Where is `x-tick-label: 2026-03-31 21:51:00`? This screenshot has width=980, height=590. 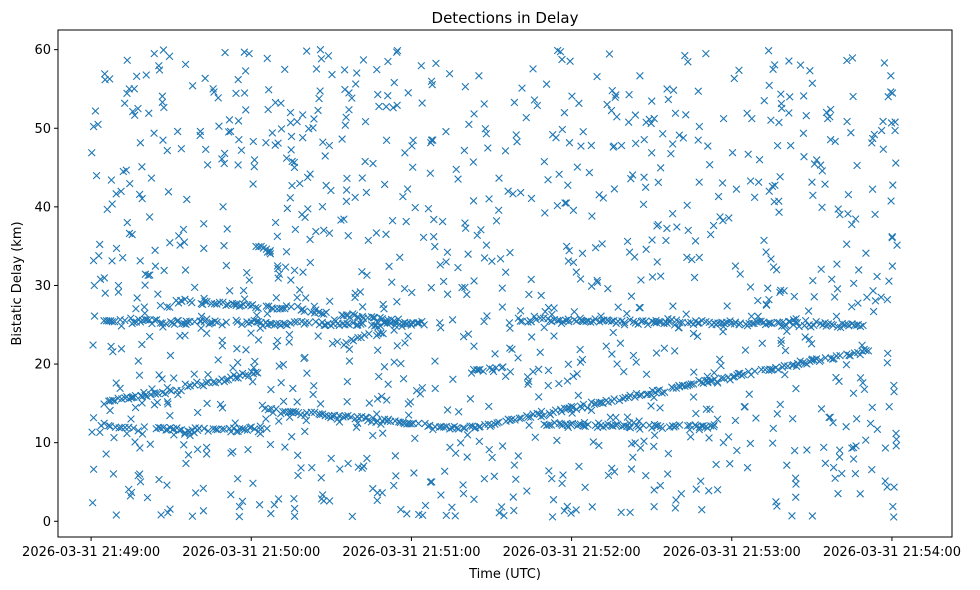
x-tick-label: 2026-03-31 21:51:00 is located at coordinates (411, 552).